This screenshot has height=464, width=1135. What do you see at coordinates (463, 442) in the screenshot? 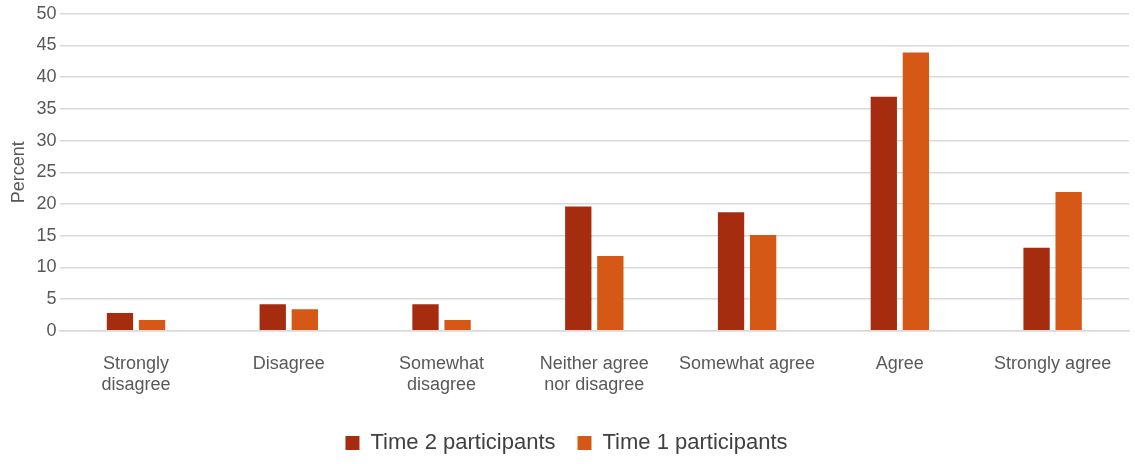
I see `legend-label: Time 2 participants` at bounding box center [463, 442].